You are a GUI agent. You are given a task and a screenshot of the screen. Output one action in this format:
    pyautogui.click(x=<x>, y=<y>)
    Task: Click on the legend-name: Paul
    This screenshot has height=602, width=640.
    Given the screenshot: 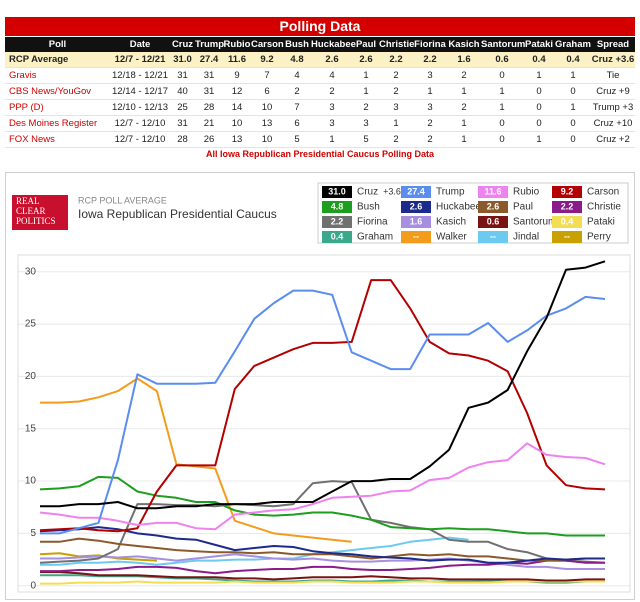 What is the action you would take?
    pyautogui.click(x=523, y=207)
    